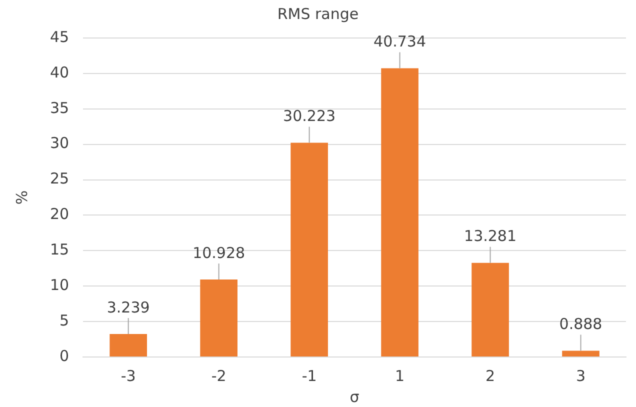 This screenshot has width=636, height=407. Describe the element at coordinates (400, 41) in the screenshot. I see `data-label: 40.734` at that location.